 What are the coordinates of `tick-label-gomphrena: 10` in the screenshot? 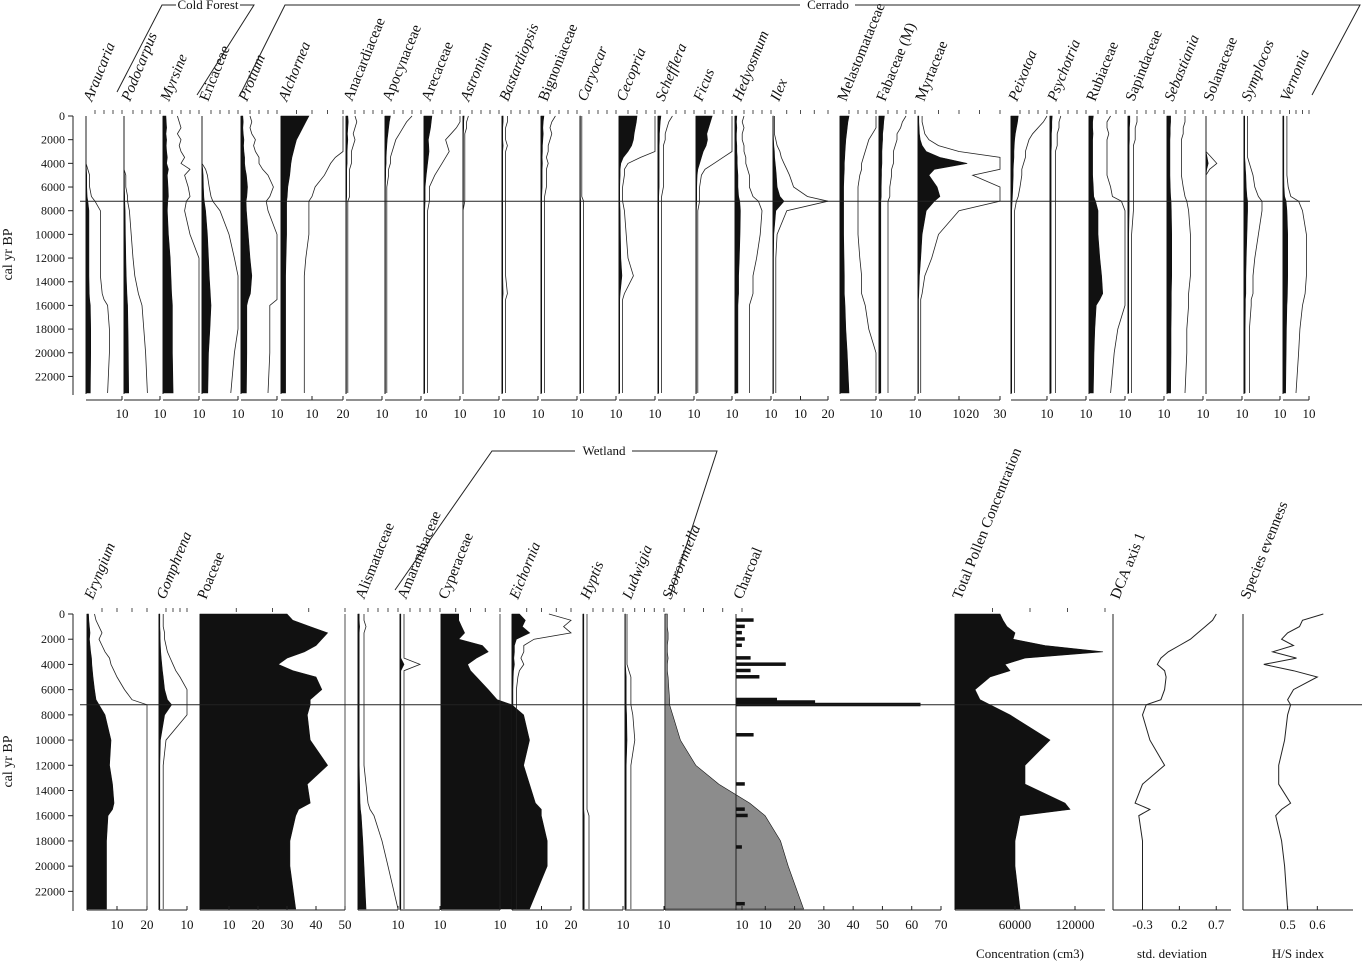 It's located at (187, 924).